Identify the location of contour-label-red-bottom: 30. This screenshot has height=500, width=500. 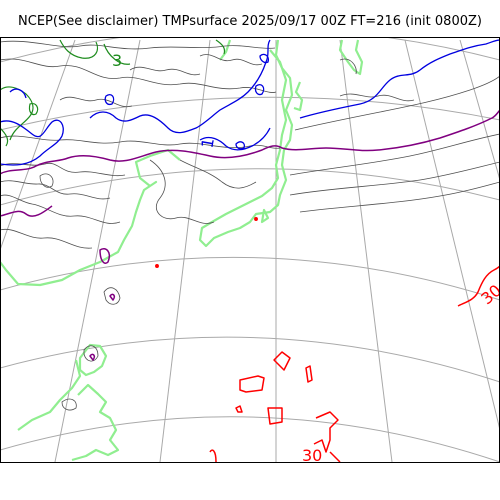
(312, 455).